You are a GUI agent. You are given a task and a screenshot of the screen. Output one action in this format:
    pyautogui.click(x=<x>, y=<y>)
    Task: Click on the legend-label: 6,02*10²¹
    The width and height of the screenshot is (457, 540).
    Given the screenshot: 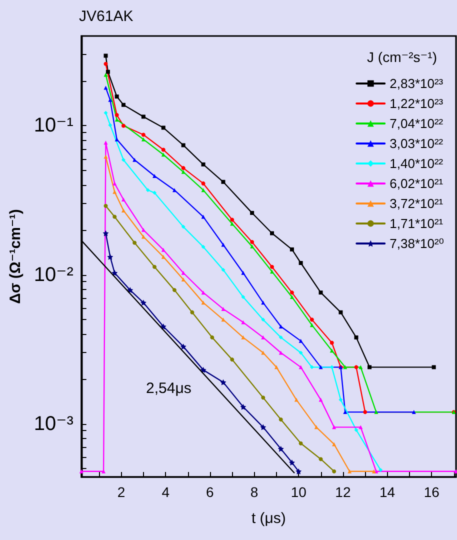 What is the action you would take?
    pyautogui.click(x=417, y=183)
    